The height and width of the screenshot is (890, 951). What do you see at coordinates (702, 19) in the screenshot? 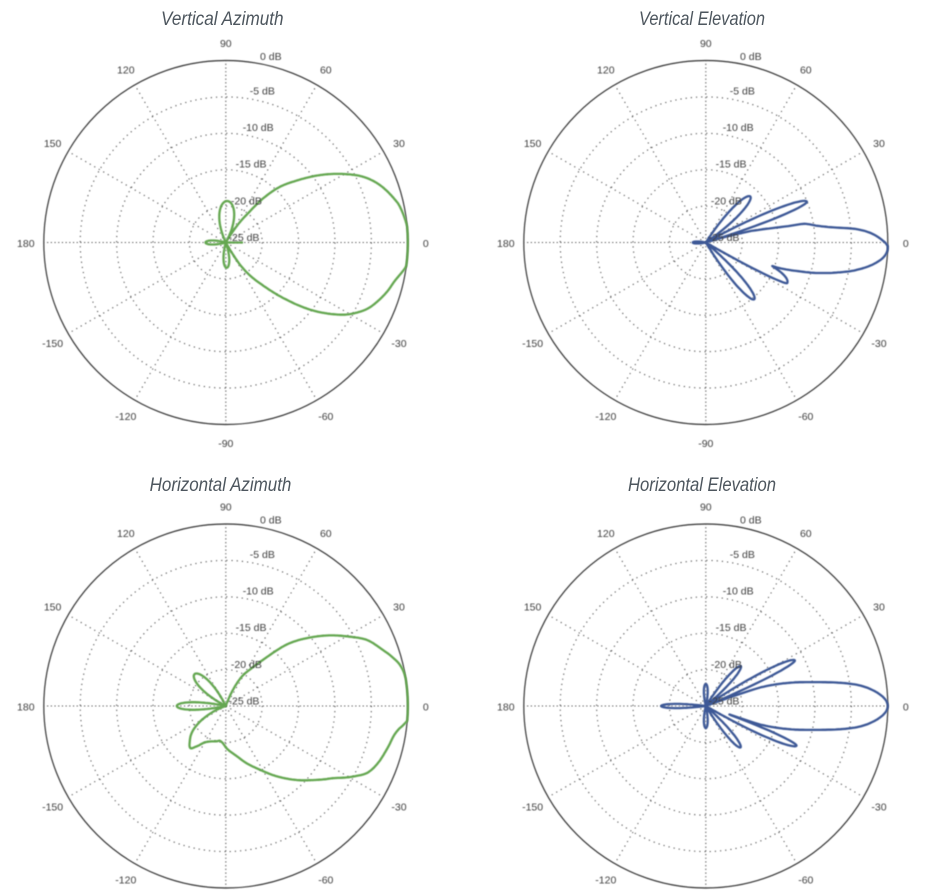
I see `svg-text: Vertical Elevation` at bounding box center [702, 19].